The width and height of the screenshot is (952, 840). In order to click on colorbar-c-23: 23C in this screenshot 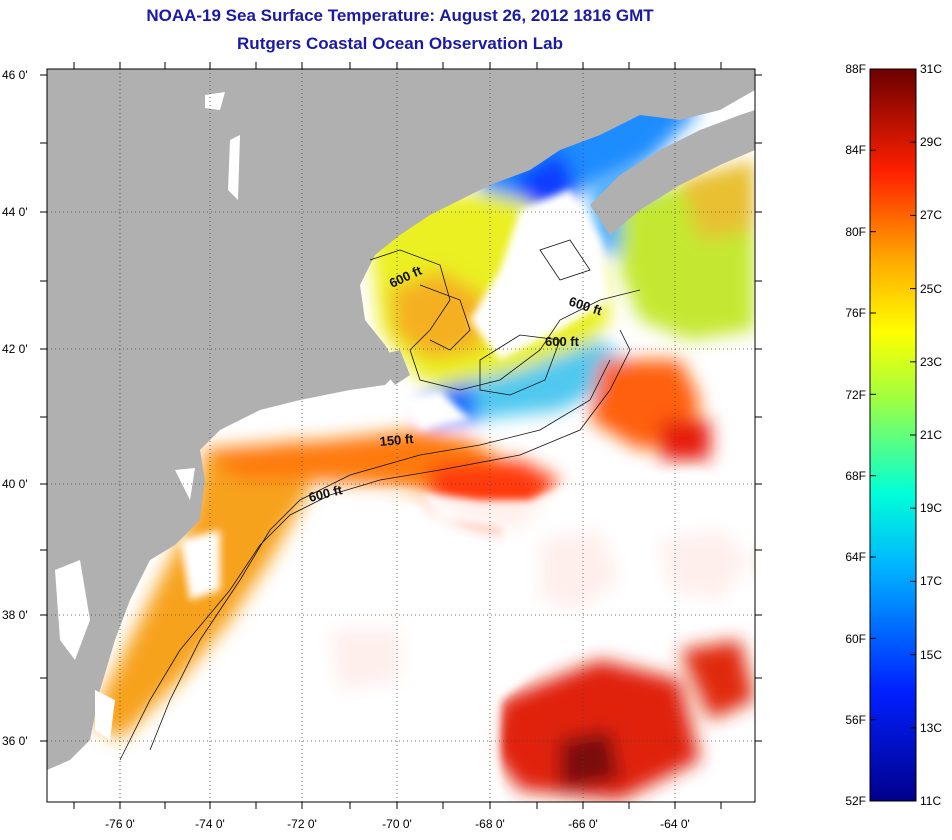, I will do `click(931, 362)`.